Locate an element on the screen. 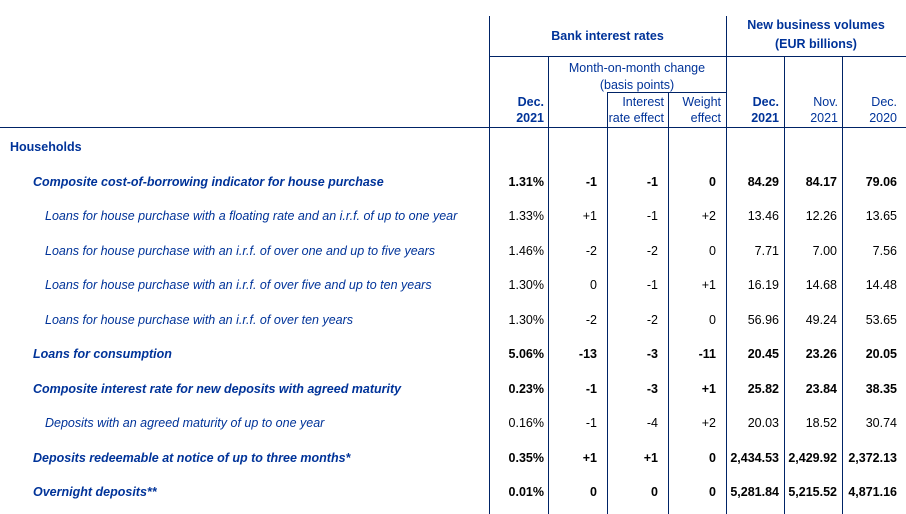 This screenshot has width=906, height=514. cell-rate-dec-2021: 0.16% is located at coordinates (526, 422).